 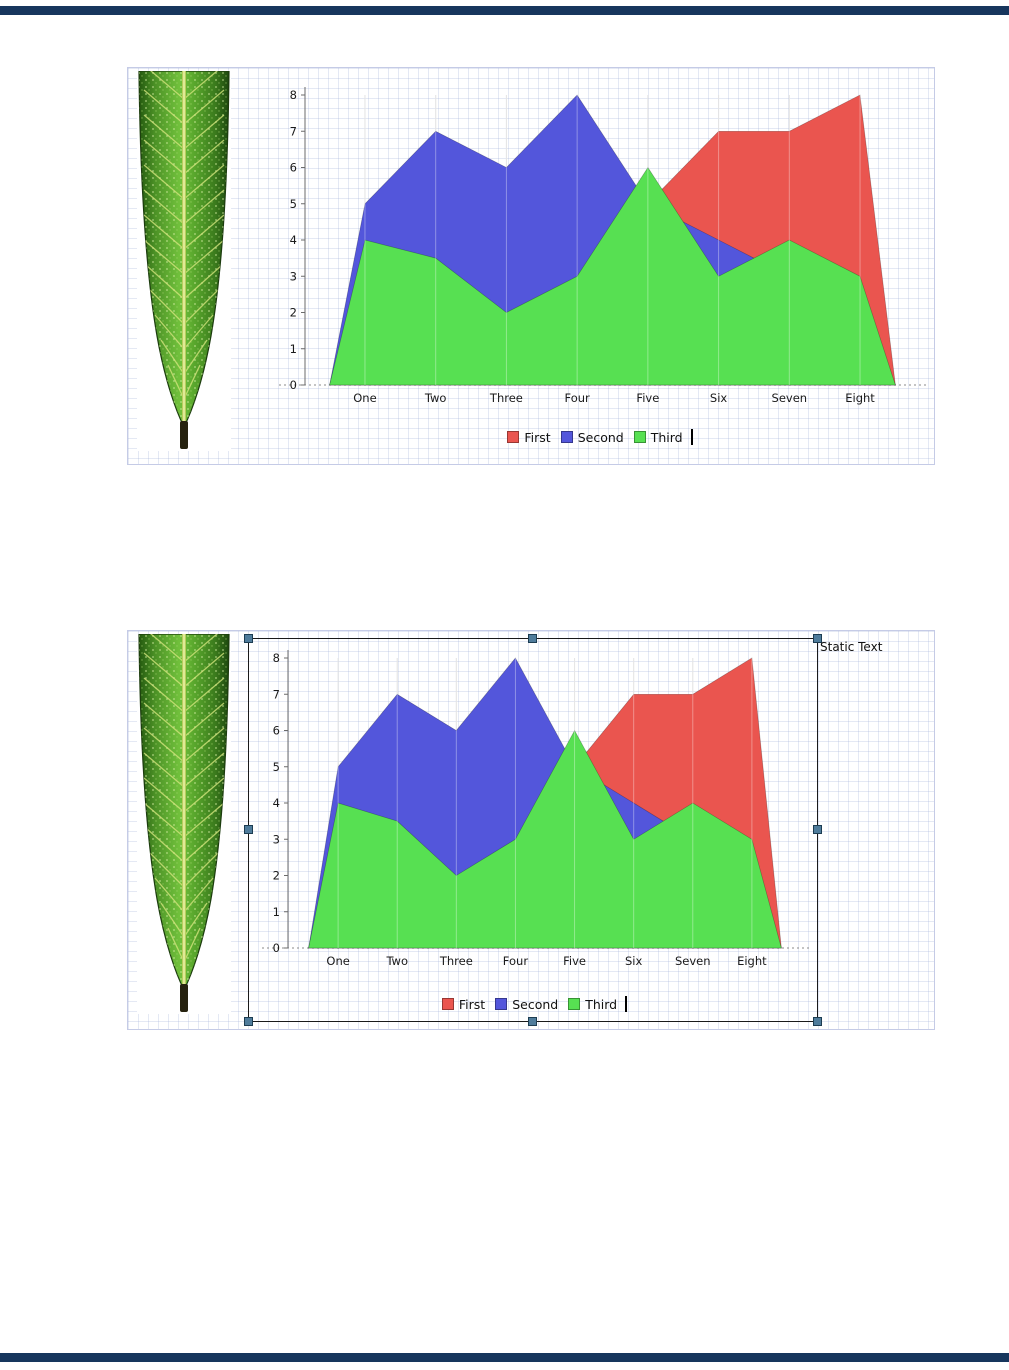 I want to click on selection-handle-middle-left, so click(x=248, y=829).